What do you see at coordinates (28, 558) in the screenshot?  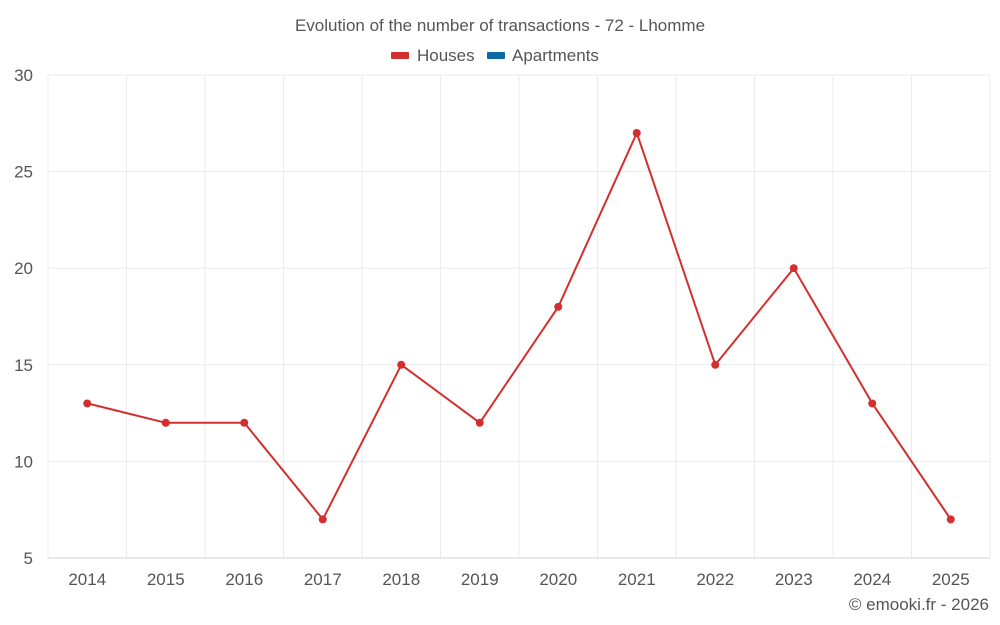 I see `y-tick-label: 5` at bounding box center [28, 558].